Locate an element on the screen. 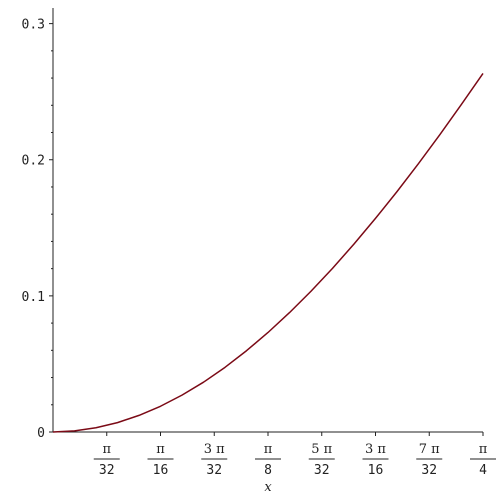 Image resolution: width=500 pixels, height=500 pixels. y-tick-label: 0.2 is located at coordinates (33, 161).